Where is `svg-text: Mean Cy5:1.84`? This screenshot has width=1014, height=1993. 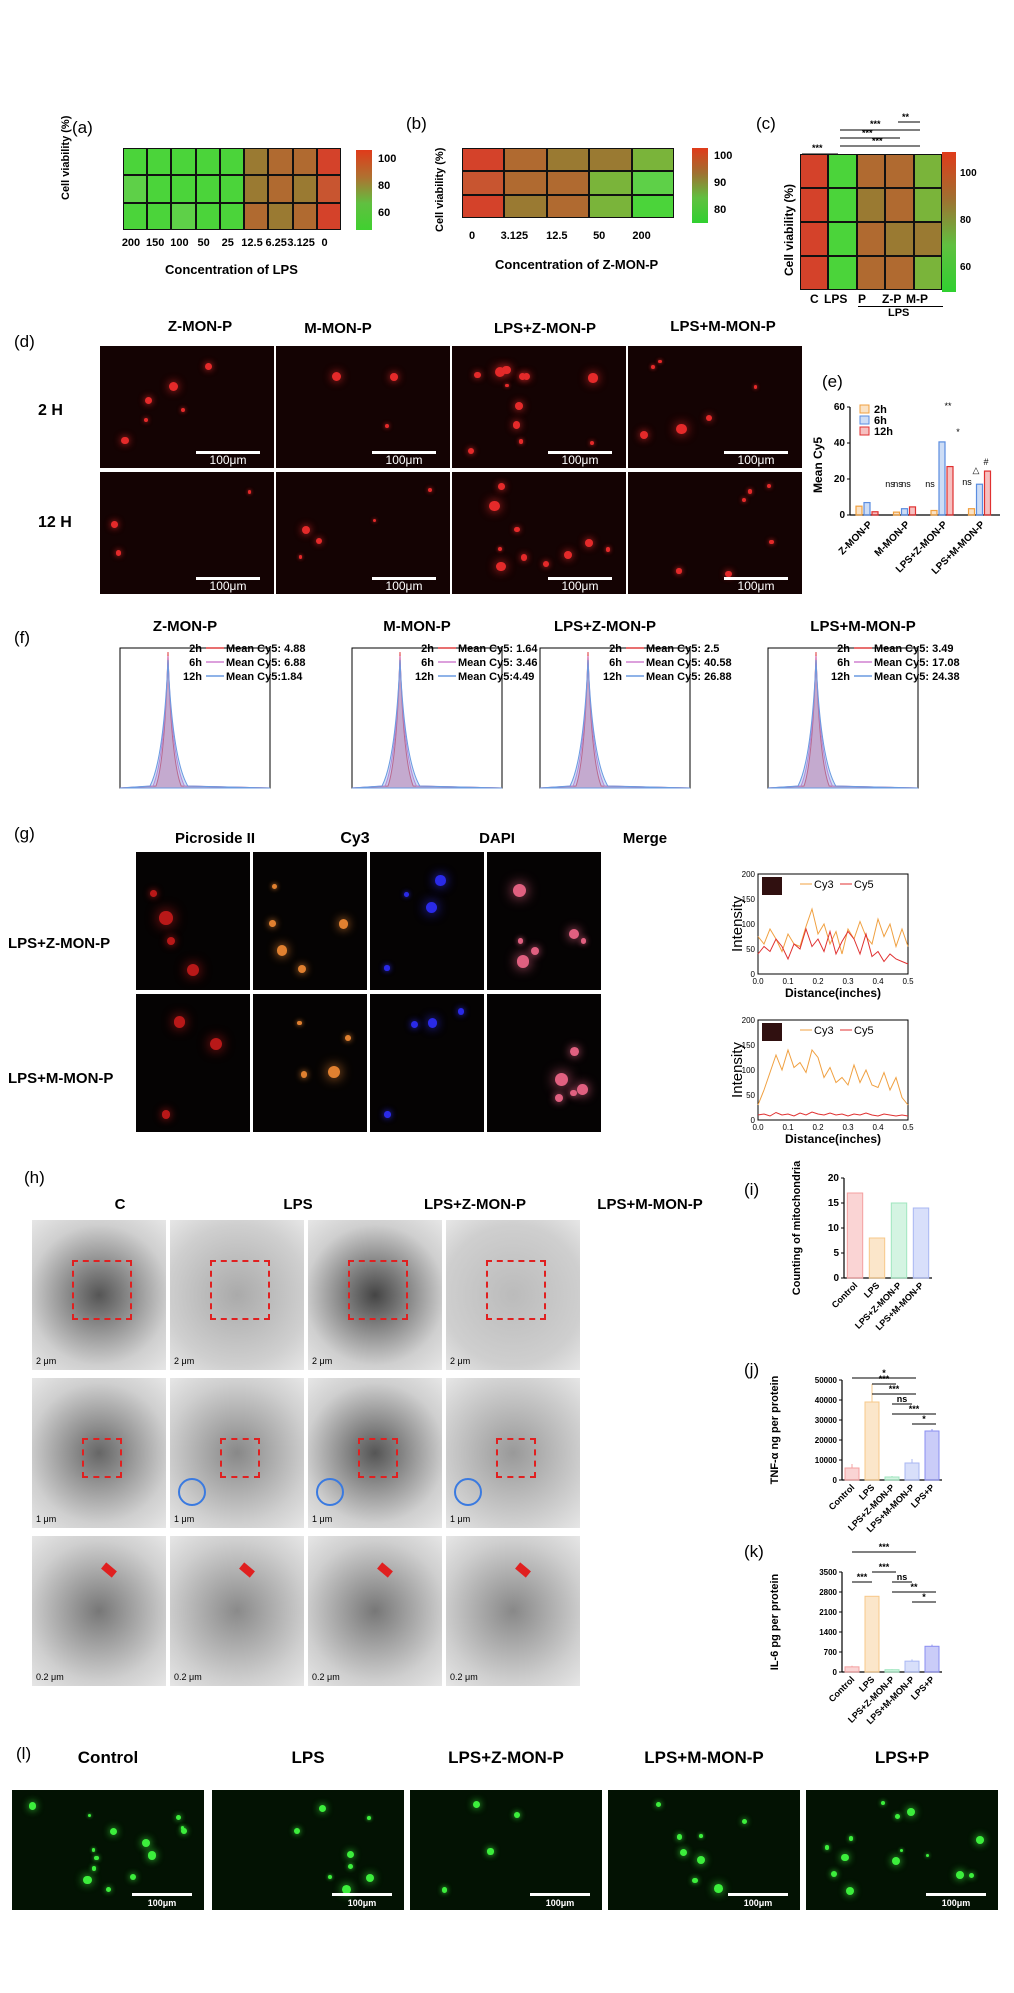
svg-text: Mean Cy5:1.84 is located at coordinates (264, 677).